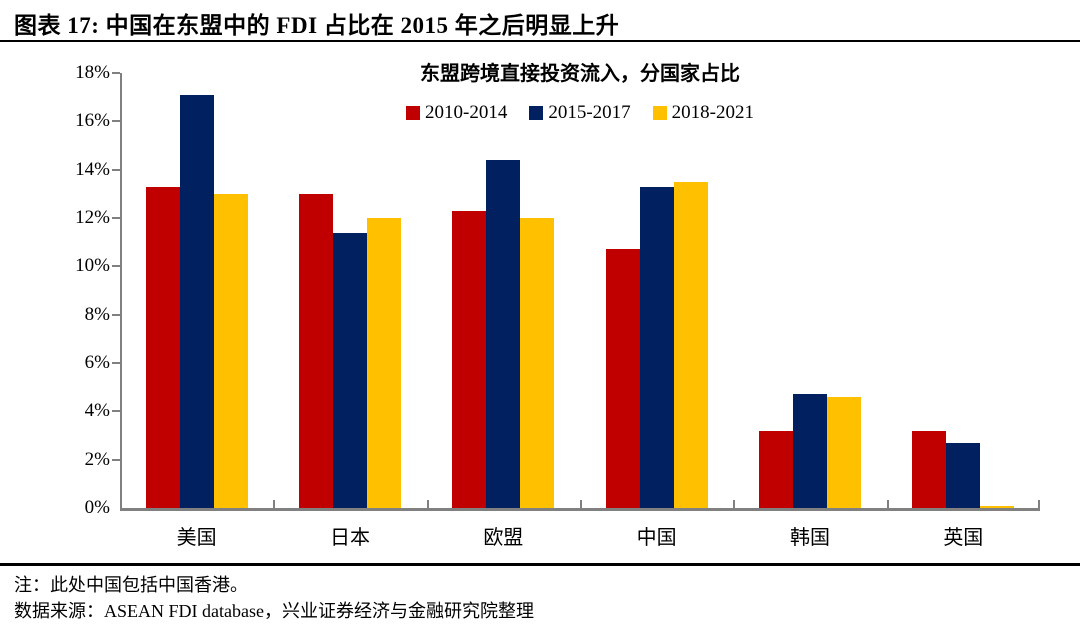 The image size is (1080, 626). What do you see at coordinates (537, 363) in the screenshot?
I see `bar-2018-2021-欧盟` at bounding box center [537, 363].